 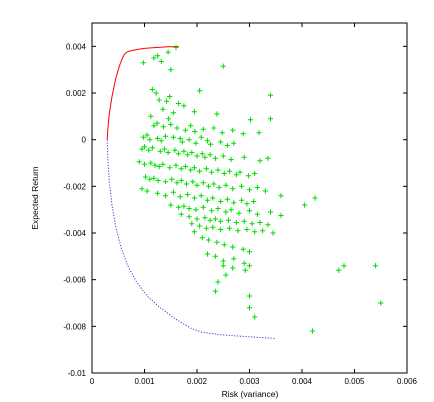 I want to click on frontier-upper-line, so click(x=142, y=93).